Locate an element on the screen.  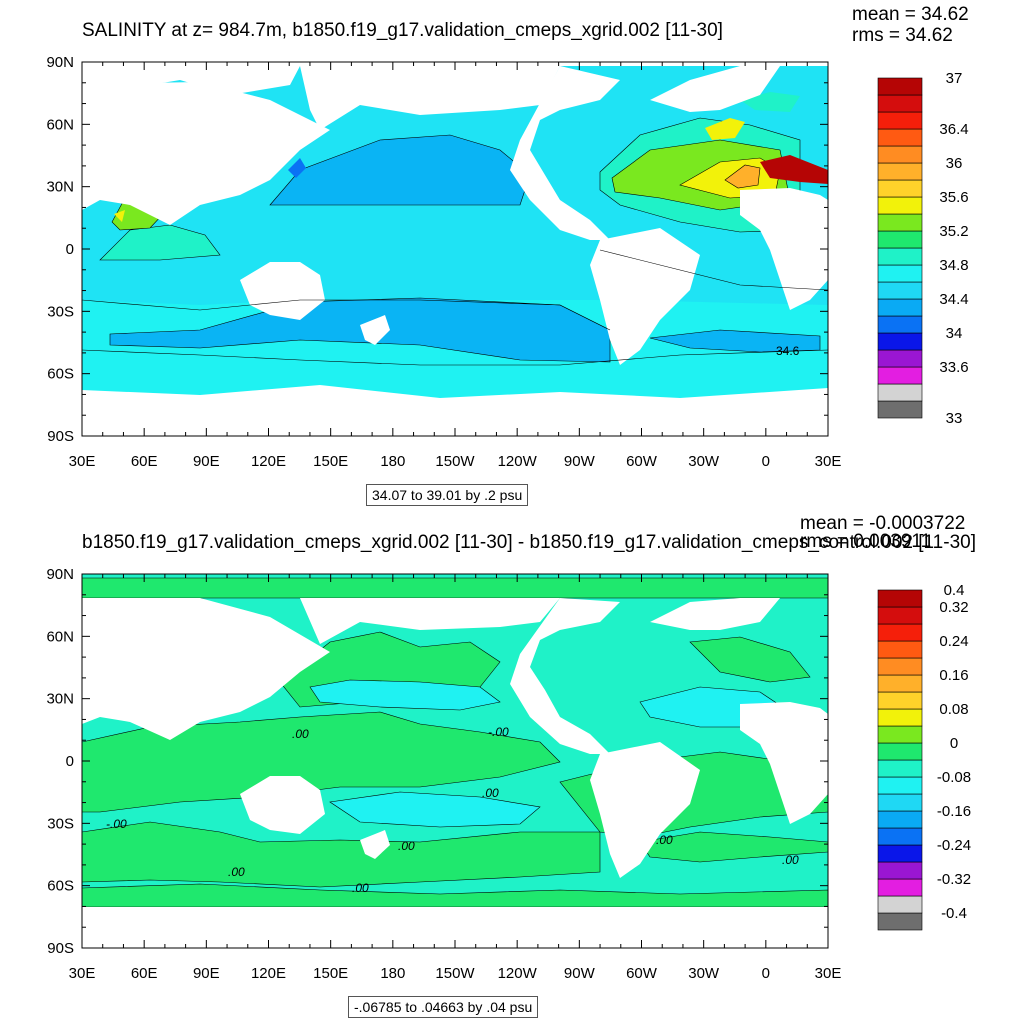
nordic-patch is located at coordinates (725, 129).